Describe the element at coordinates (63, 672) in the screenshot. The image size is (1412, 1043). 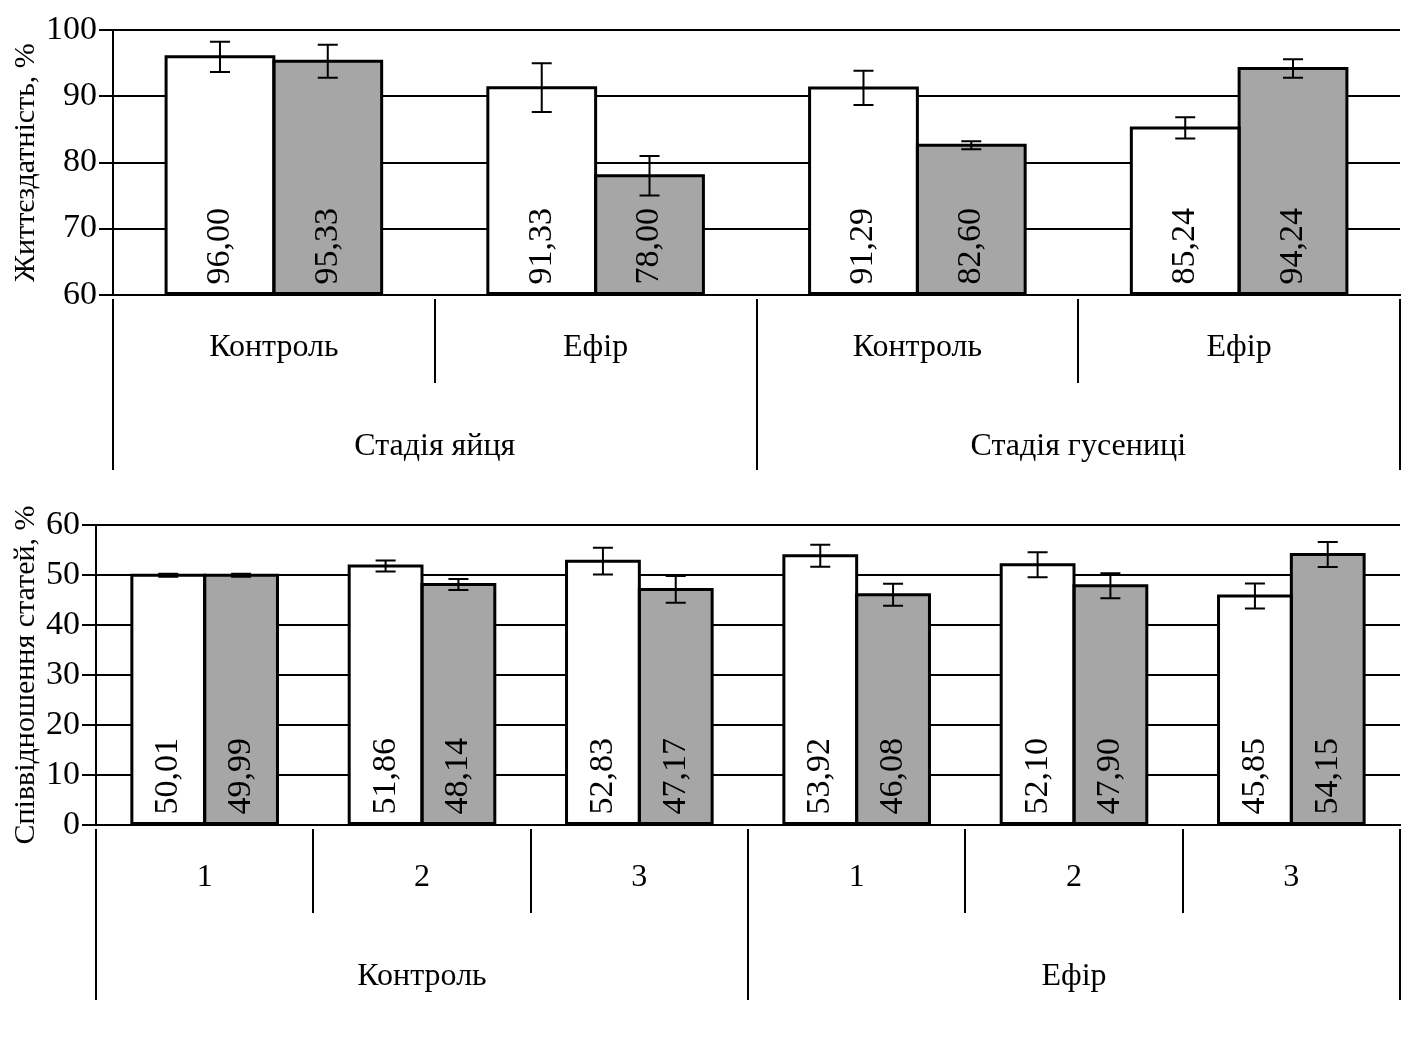
I see `y-tick-label: 30` at that location.